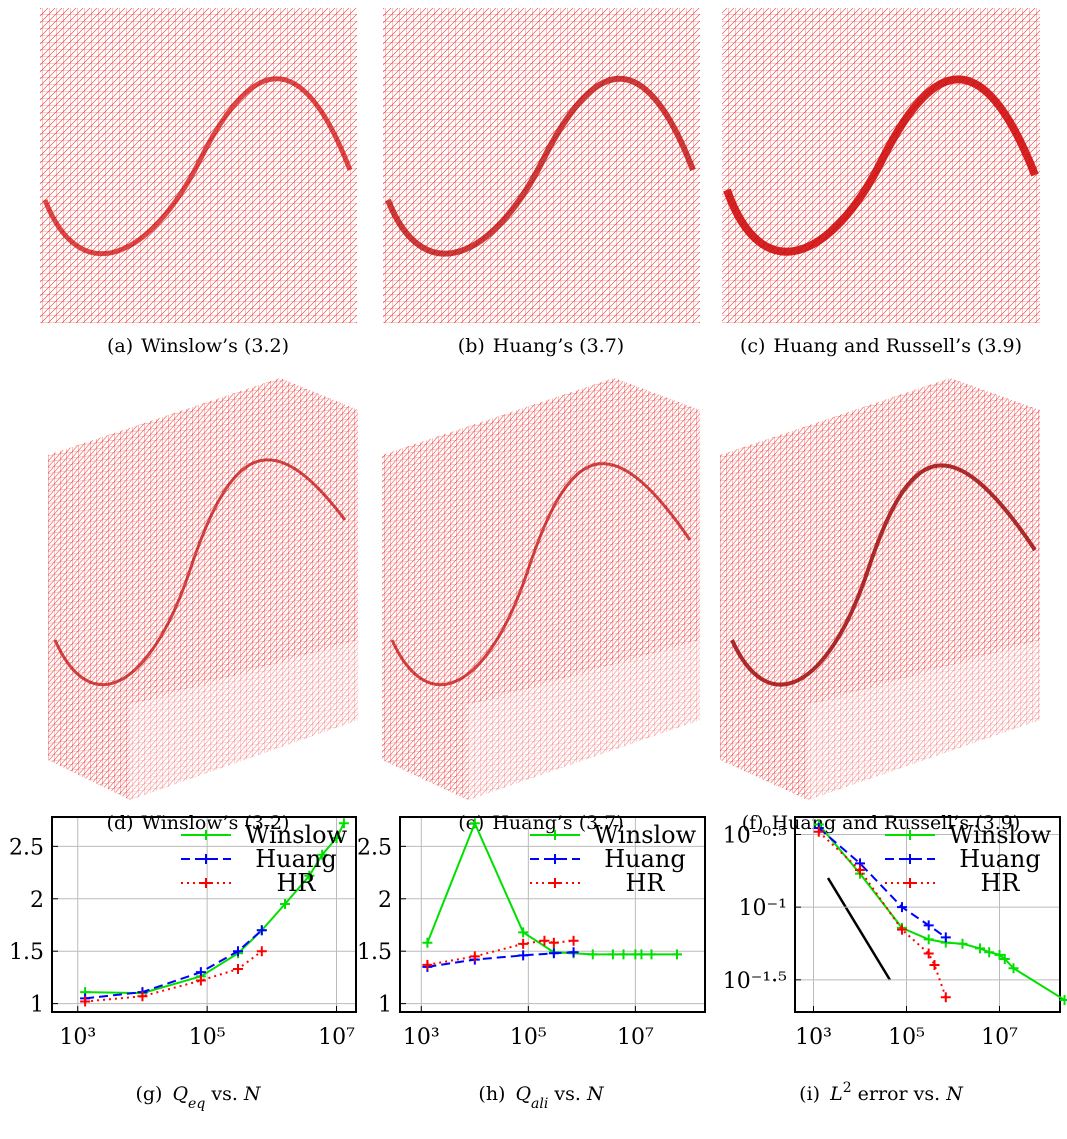 The width and height of the screenshot is (1067, 1139). Describe the element at coordinates (755, 981) in the screenshot. I see `y-tick-label: 10⁻¹·⁵` at that location.